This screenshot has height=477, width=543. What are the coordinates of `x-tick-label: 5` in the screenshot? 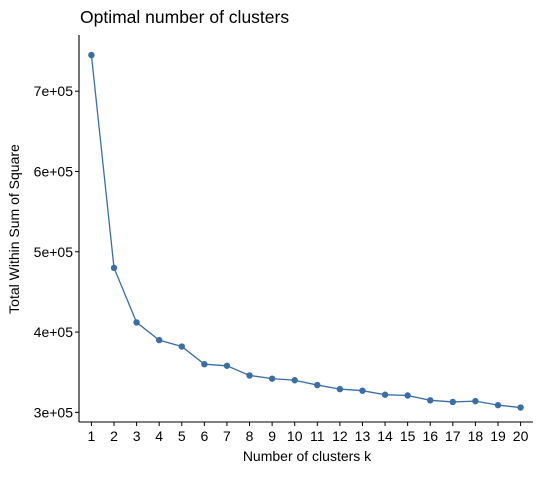 It's located at (182, 436).